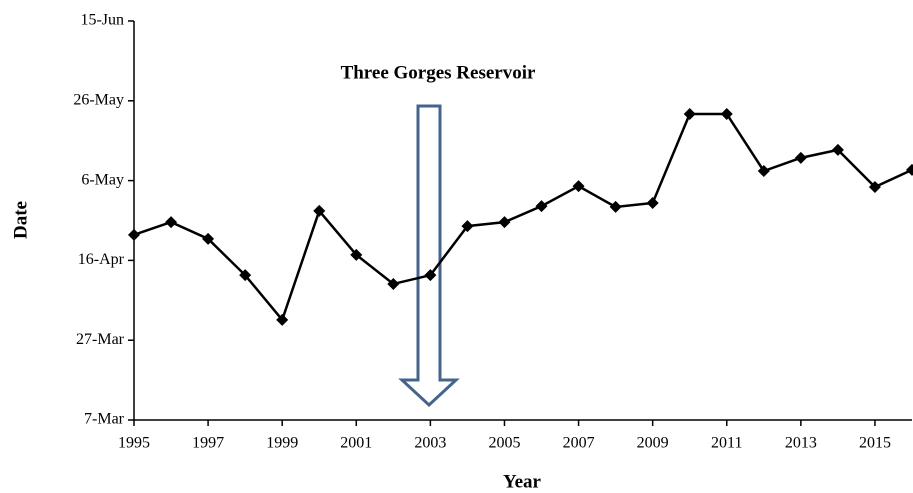  I want to click on x-axis-title: Year, so click(522, 481).